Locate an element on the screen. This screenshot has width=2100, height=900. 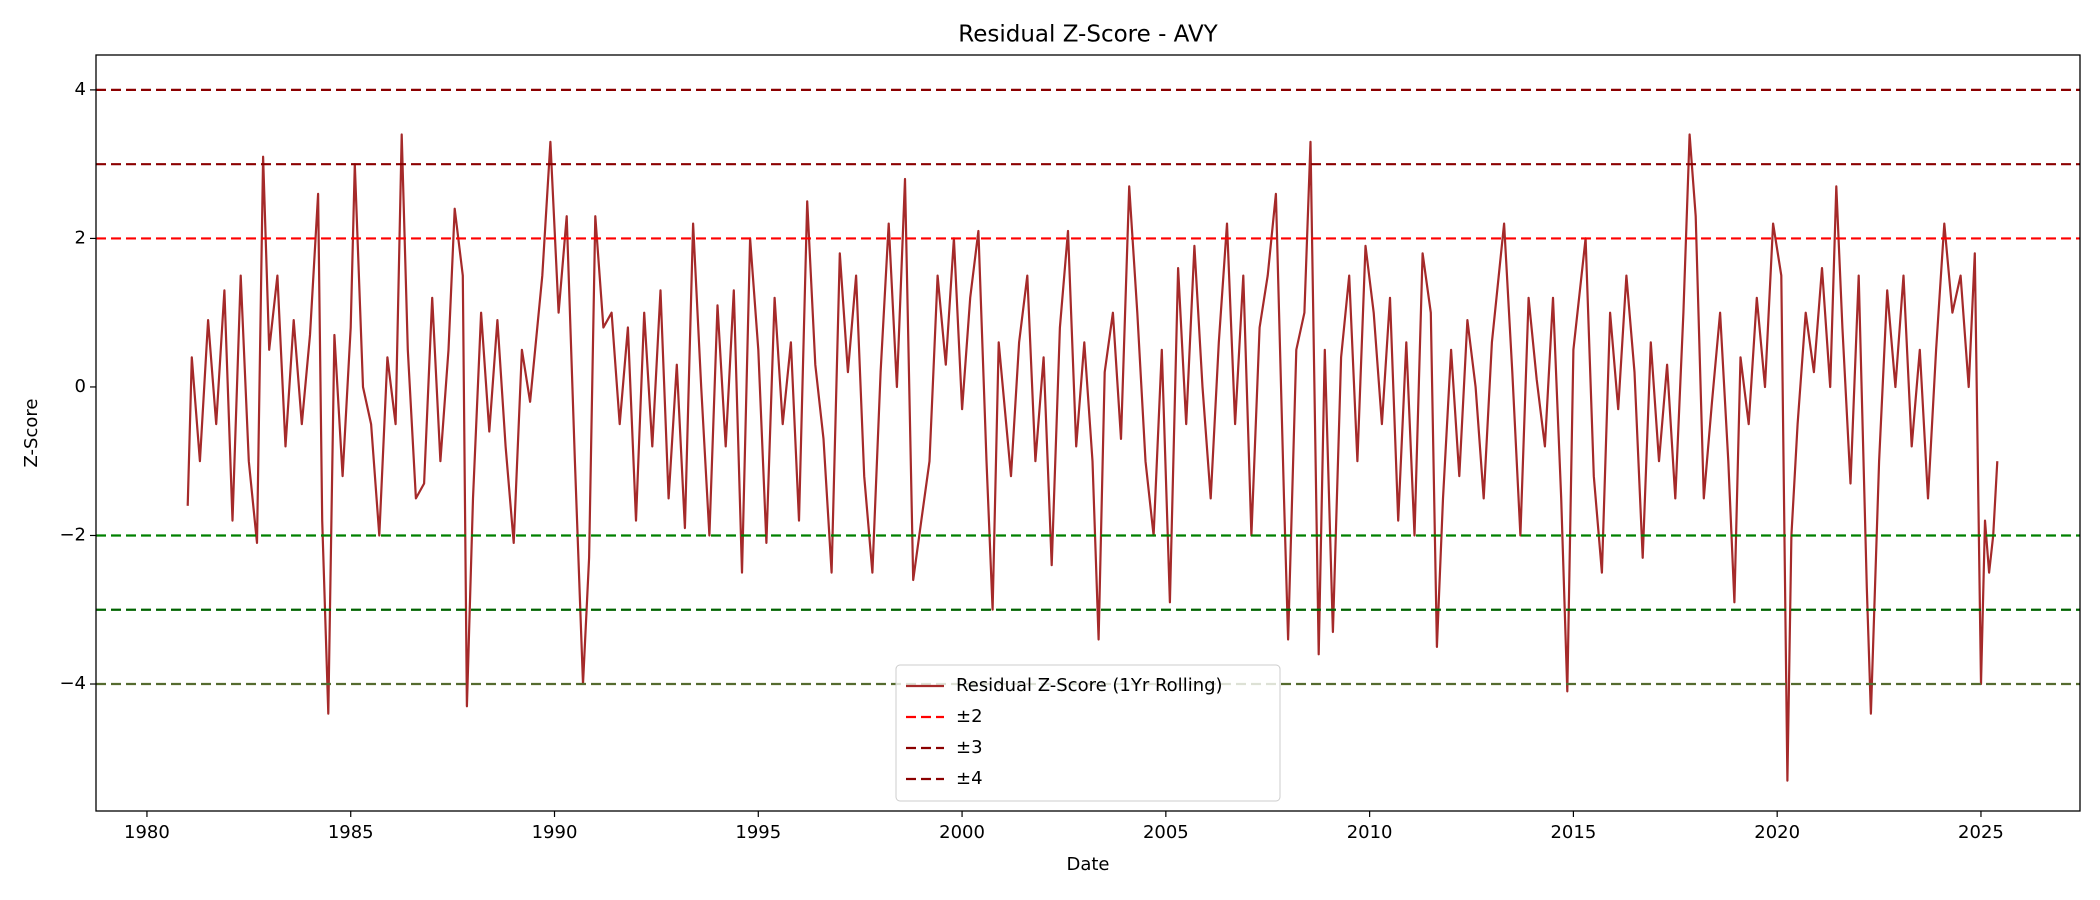
legend-label: ±4 is located at coordinates (969, 778).